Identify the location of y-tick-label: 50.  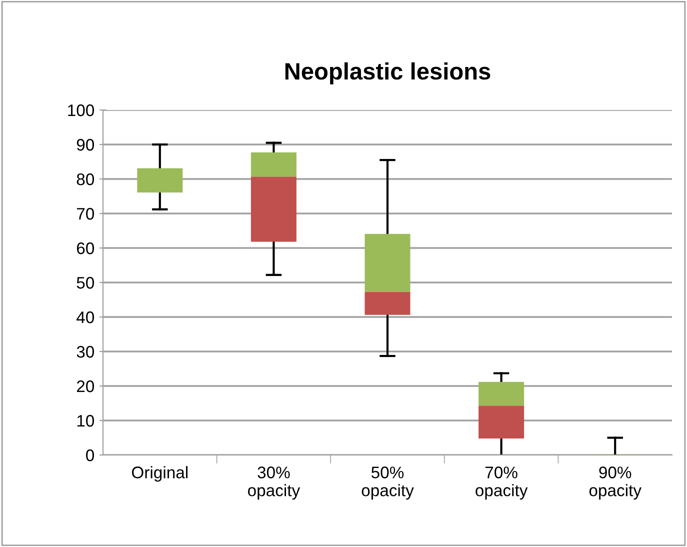
(85, 282).